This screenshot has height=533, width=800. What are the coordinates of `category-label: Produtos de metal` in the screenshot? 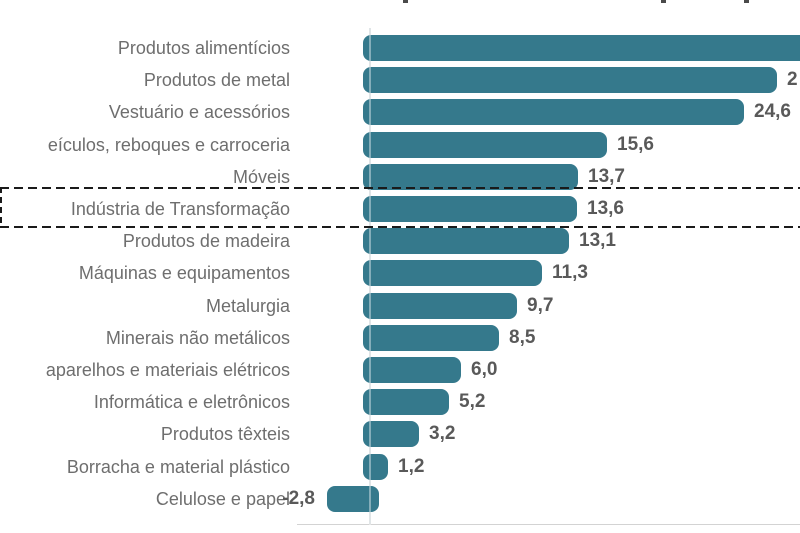 It's located at (216, 79).